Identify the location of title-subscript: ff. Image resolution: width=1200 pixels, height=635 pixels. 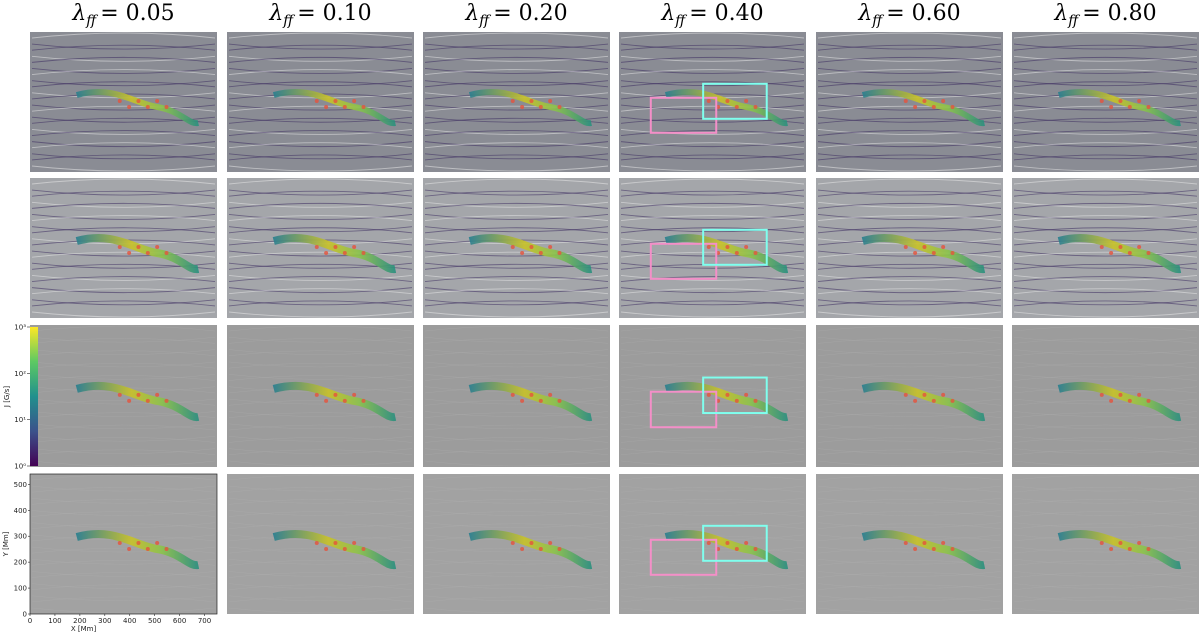
(288, 21).